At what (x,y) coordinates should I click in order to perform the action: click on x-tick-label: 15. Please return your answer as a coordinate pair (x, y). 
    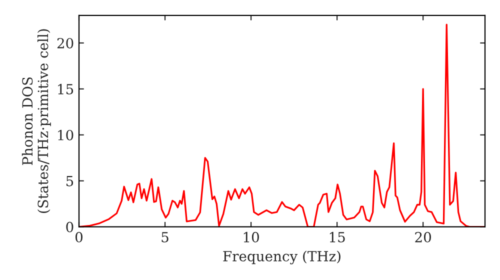
    Looking at the image, I should click on (337, 237).